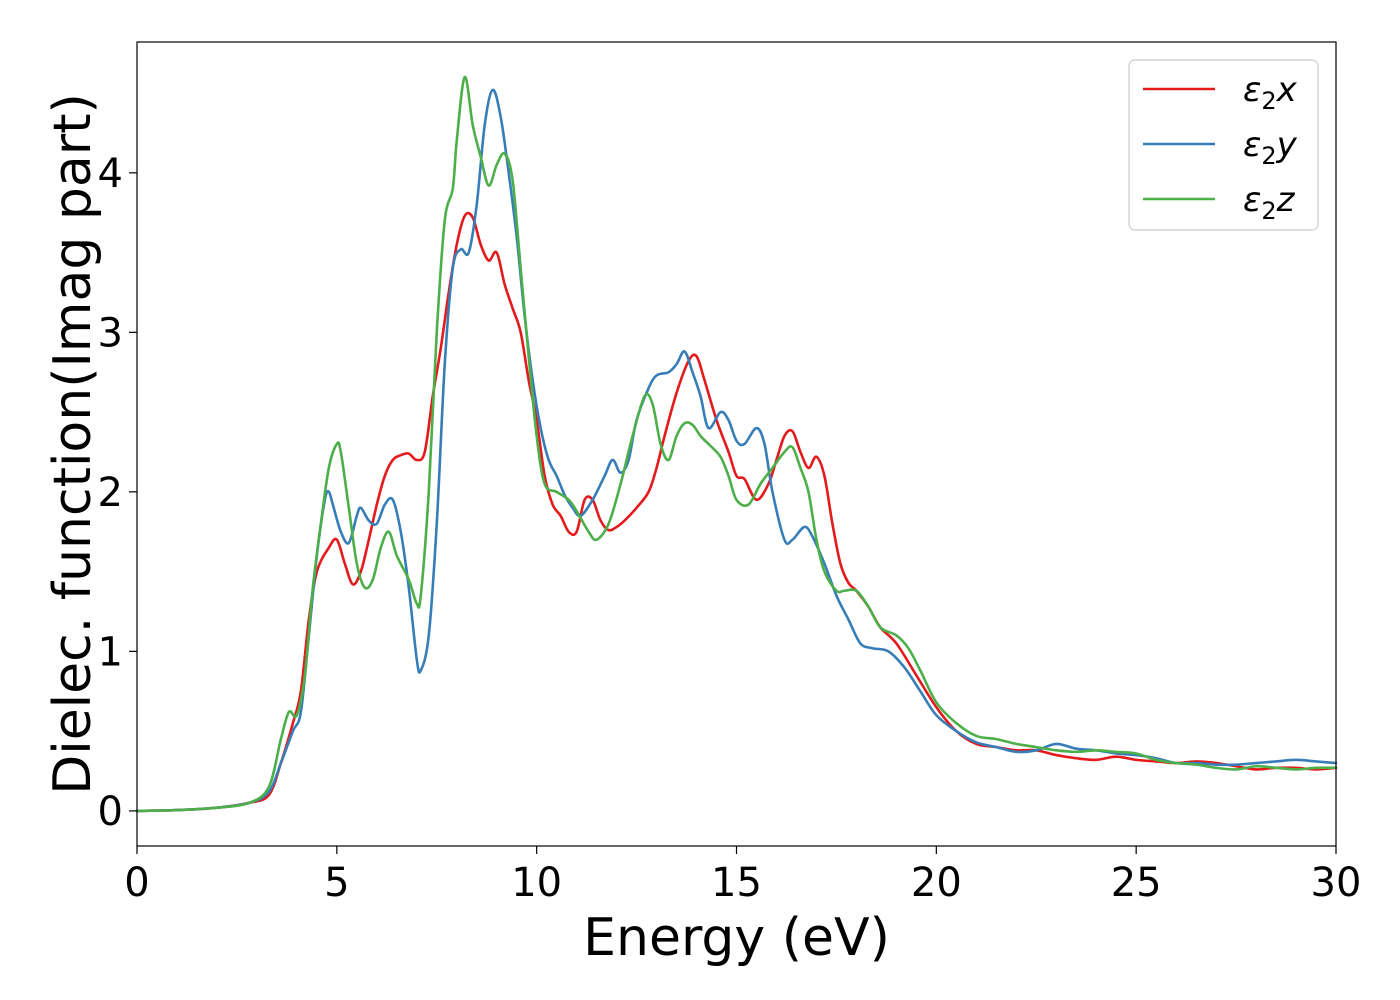  What do you see at coordinates (110, 652) in the screenshot?
I see `y-tick-label: 1` at bounding box center [110, 652].